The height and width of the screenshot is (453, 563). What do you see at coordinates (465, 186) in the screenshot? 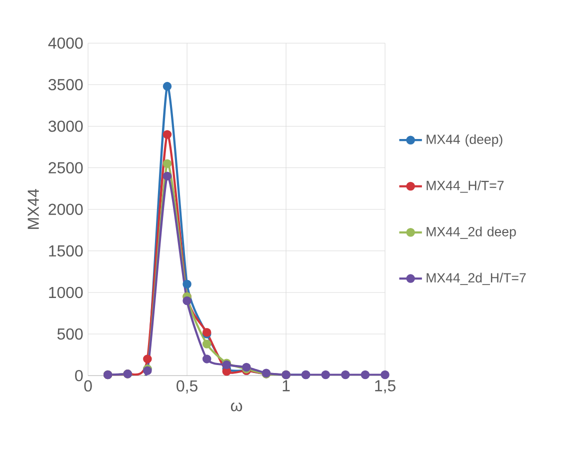
I see `legend-label: MX44_H/T=7` at bounding box center [465, 186].